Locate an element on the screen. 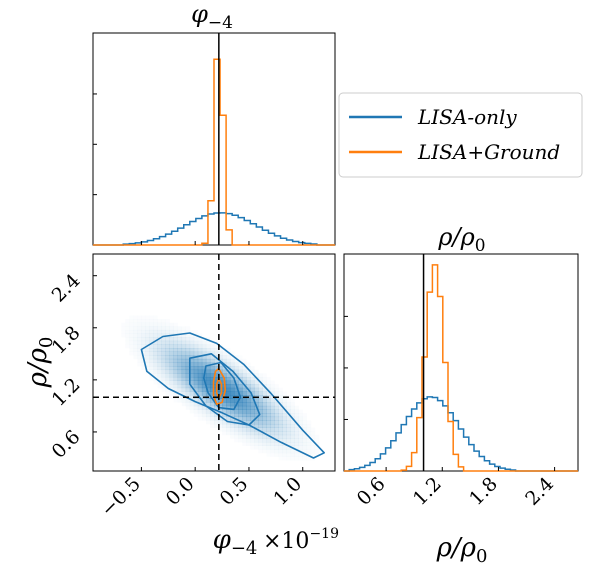 Image resolution: width=597 pixels, height=565 pixels. contour-lisa-only-outer is located at coordinates (233, 395).